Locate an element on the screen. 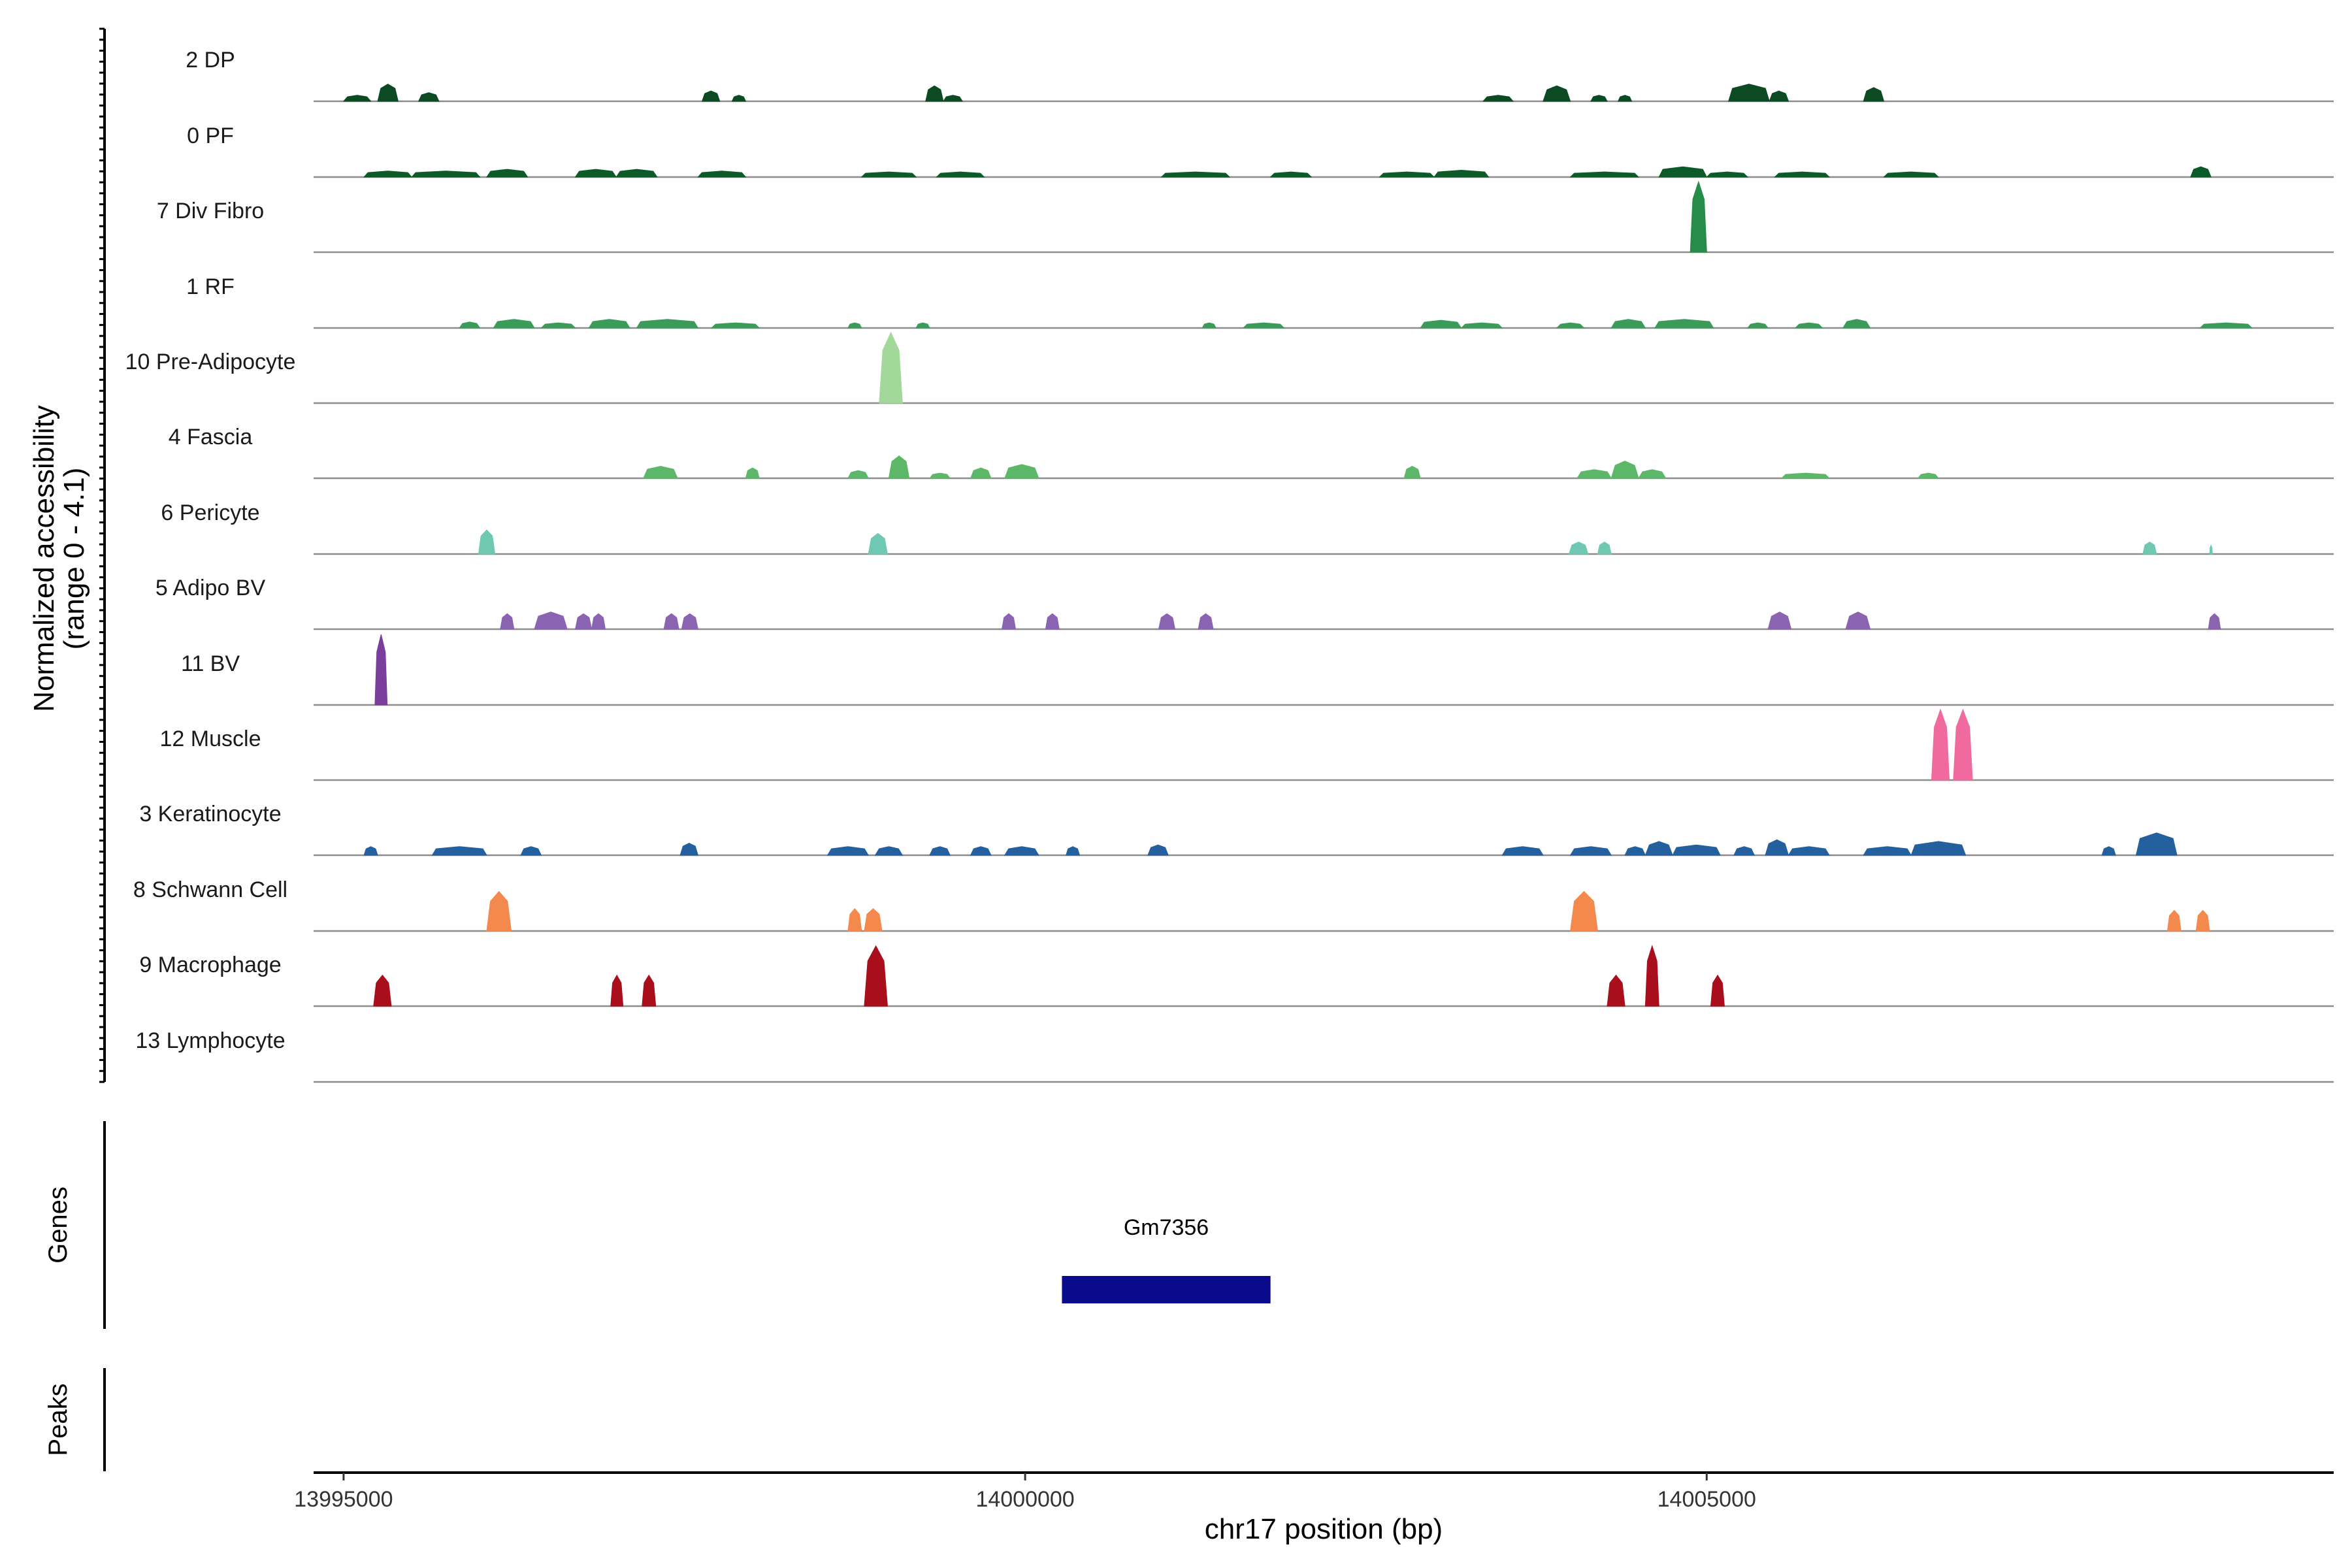  track-5-adipo-bv: 5 Adipo BV is located at coordinates (1244, 603).